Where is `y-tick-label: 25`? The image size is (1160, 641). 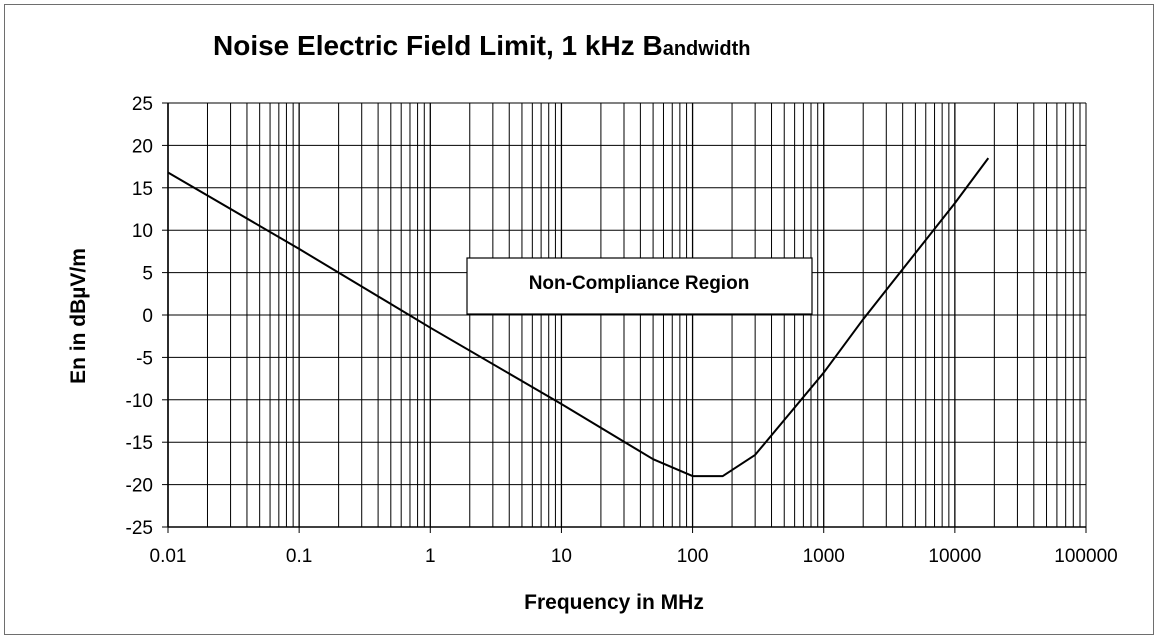
y-tick-label: 25 is located at coordinates (142, 104).